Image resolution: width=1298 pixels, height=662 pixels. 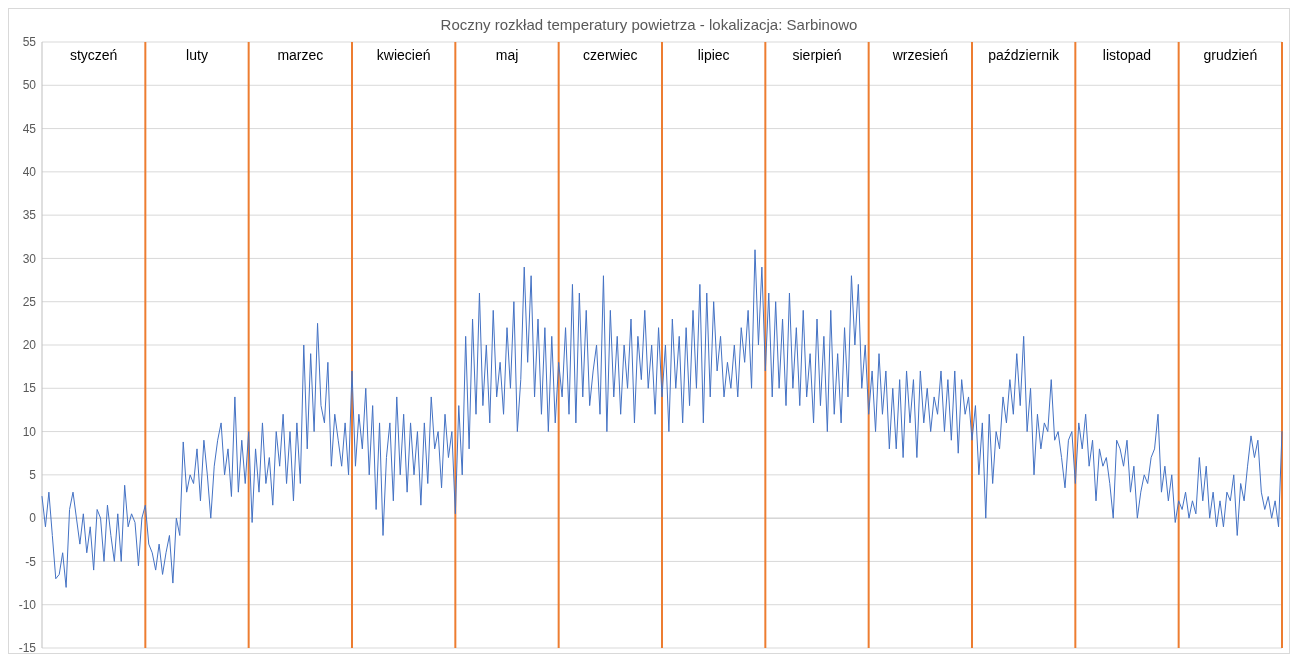 I want to click on annotation: grudzień, so click(x=1230, y=55).